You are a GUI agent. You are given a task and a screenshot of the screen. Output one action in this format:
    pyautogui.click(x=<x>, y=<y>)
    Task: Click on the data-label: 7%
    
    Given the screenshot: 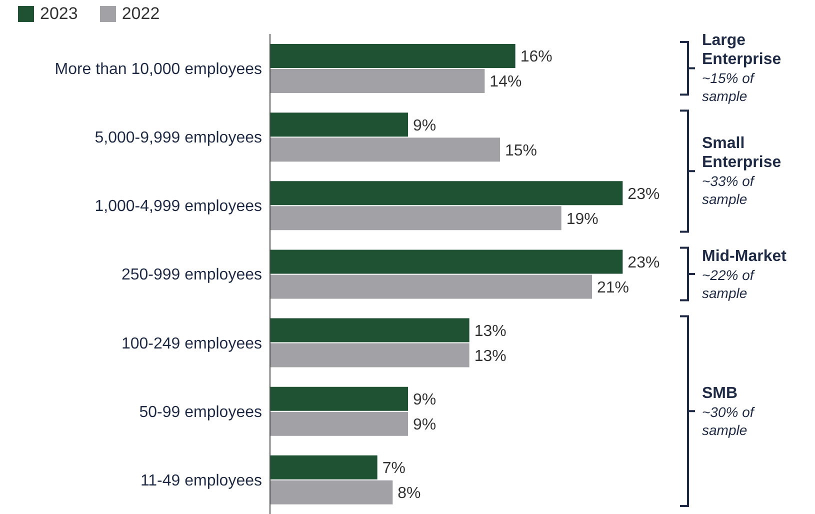 What is the action you would take?
    pyautogui.click(x=394, y=469)
    